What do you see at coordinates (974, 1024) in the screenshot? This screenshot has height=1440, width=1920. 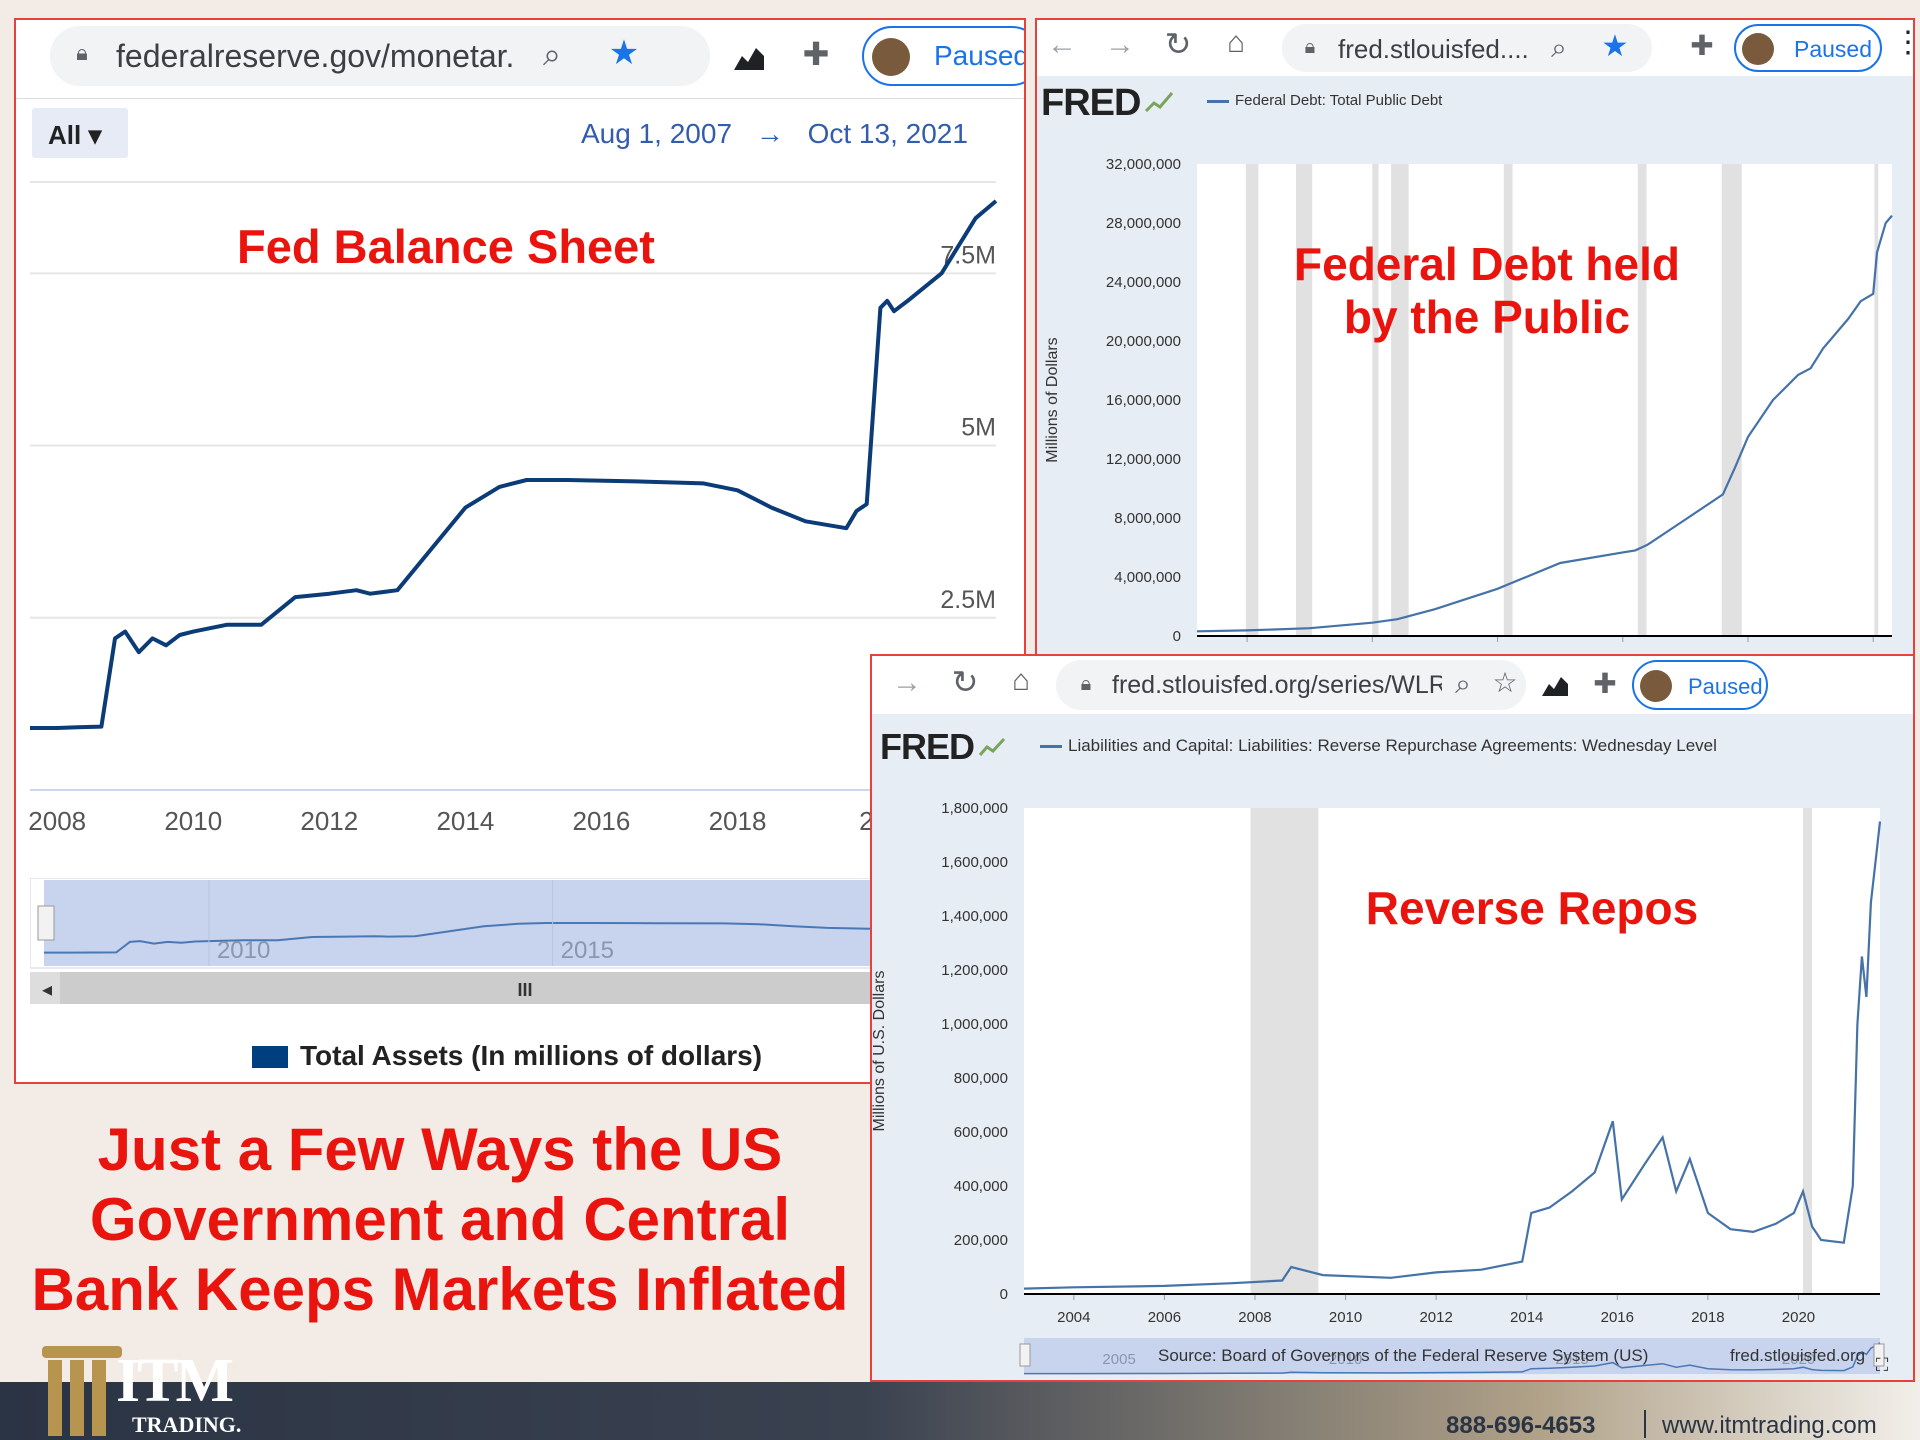 I see `y-tick-label: 1,000,000` at bounding box center [974, 1024].